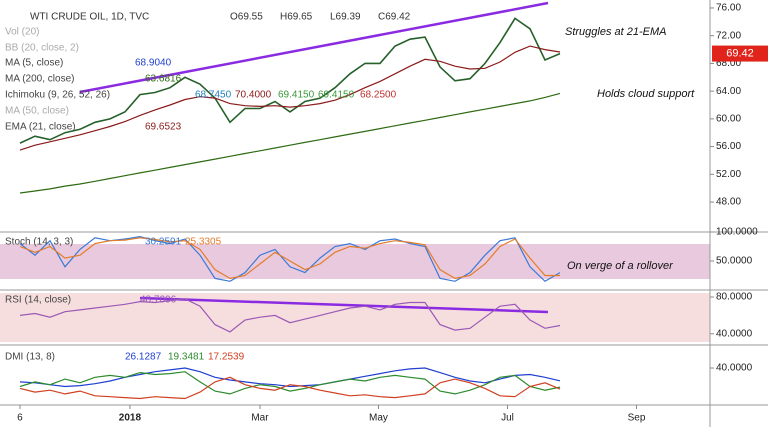 The height and width of the screenshot is (427, 768). Describe the element at coordinates (620, 266) in the screenshot. I see `annotation: On verge of a rollover` at that location.